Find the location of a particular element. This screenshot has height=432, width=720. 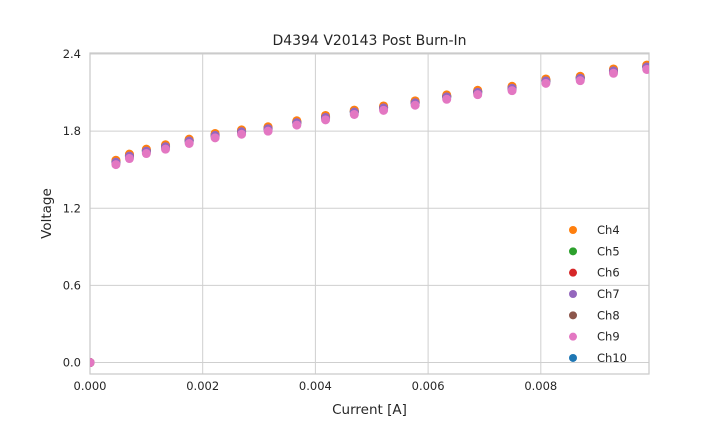

x-tick-label: 0.004 is located at coordinates (315, 386).